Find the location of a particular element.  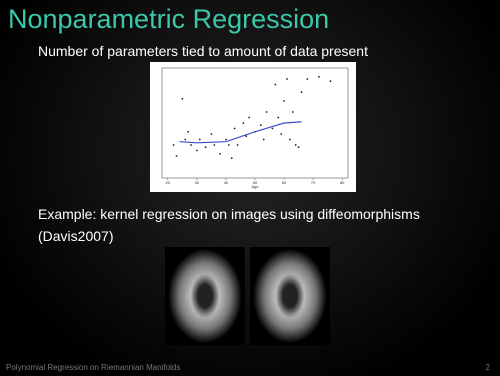

x-label: Age is located at coordinates (255, 186).